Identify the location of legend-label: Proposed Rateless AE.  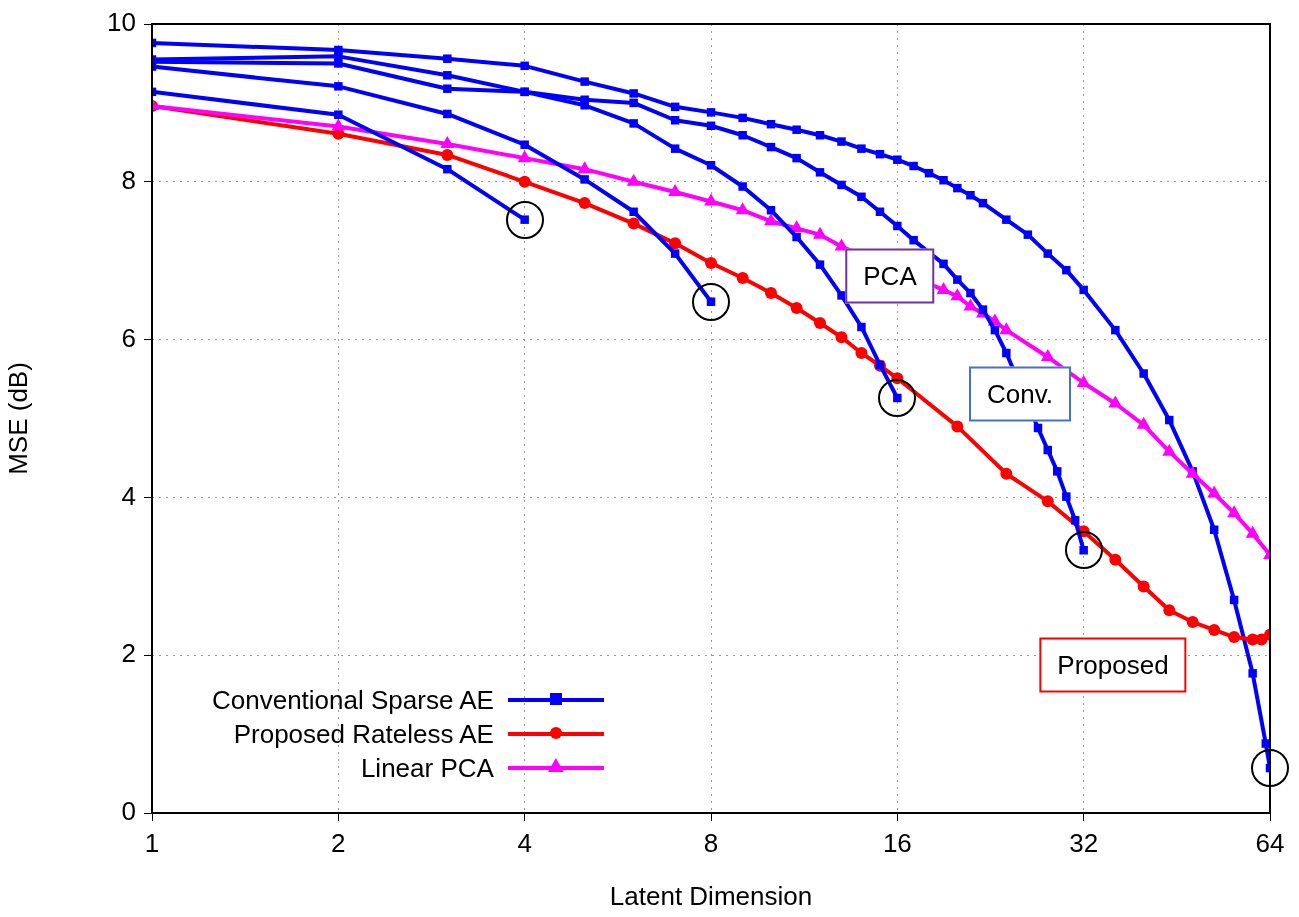
(363, 734).